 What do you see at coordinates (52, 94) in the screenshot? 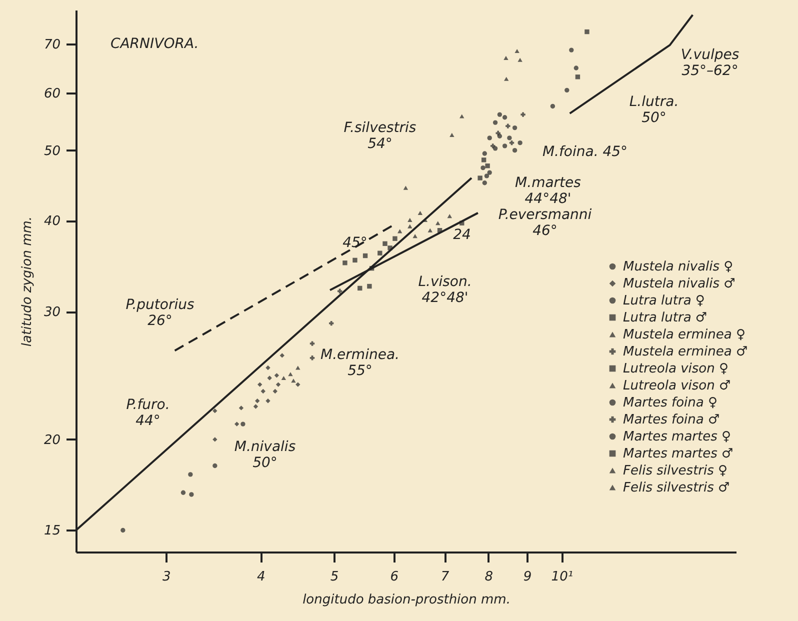
I see `y-tick-label: 60` at bounding box center [52, 94].